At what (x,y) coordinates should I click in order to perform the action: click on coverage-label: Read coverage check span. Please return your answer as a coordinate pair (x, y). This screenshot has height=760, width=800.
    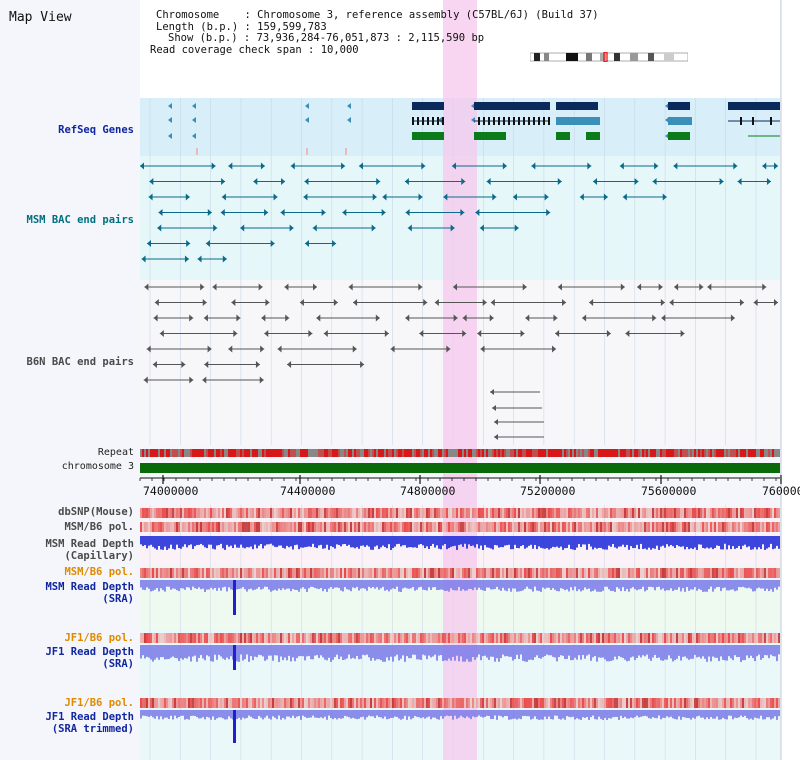
    Looking at the image, I should click on (226, 49).